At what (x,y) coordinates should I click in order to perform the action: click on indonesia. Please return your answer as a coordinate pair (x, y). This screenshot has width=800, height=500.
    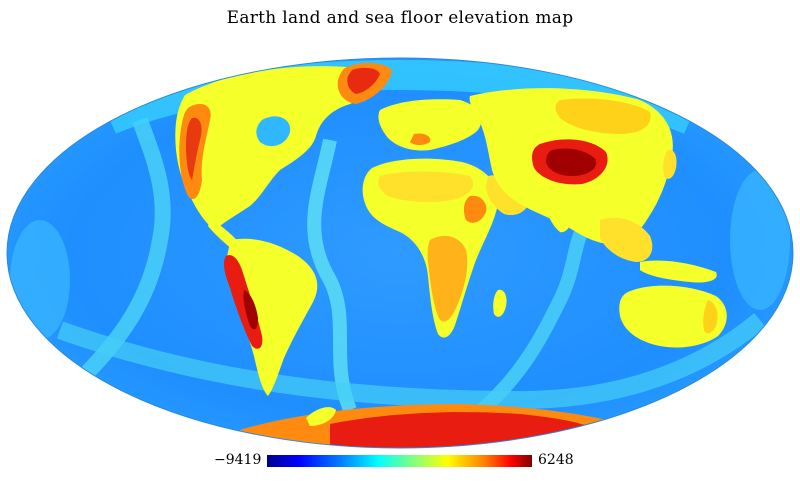
    Looking at the image, I should click on (678, 271).